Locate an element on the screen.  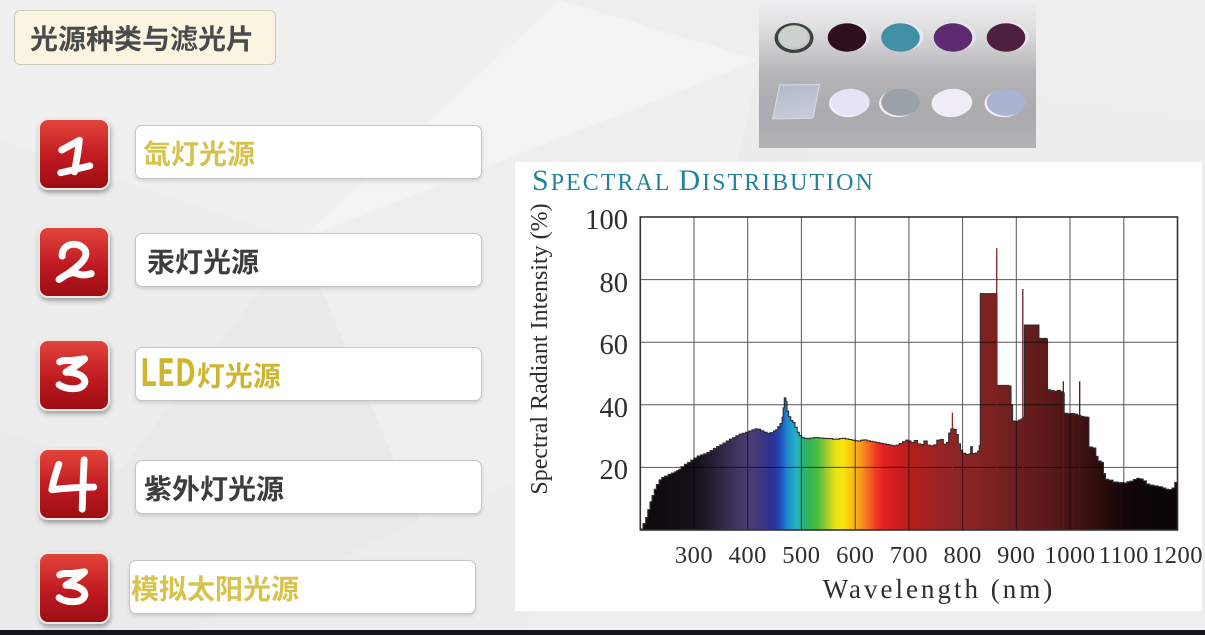
svg-text: 1000 is located at coordinates (1070, 555).